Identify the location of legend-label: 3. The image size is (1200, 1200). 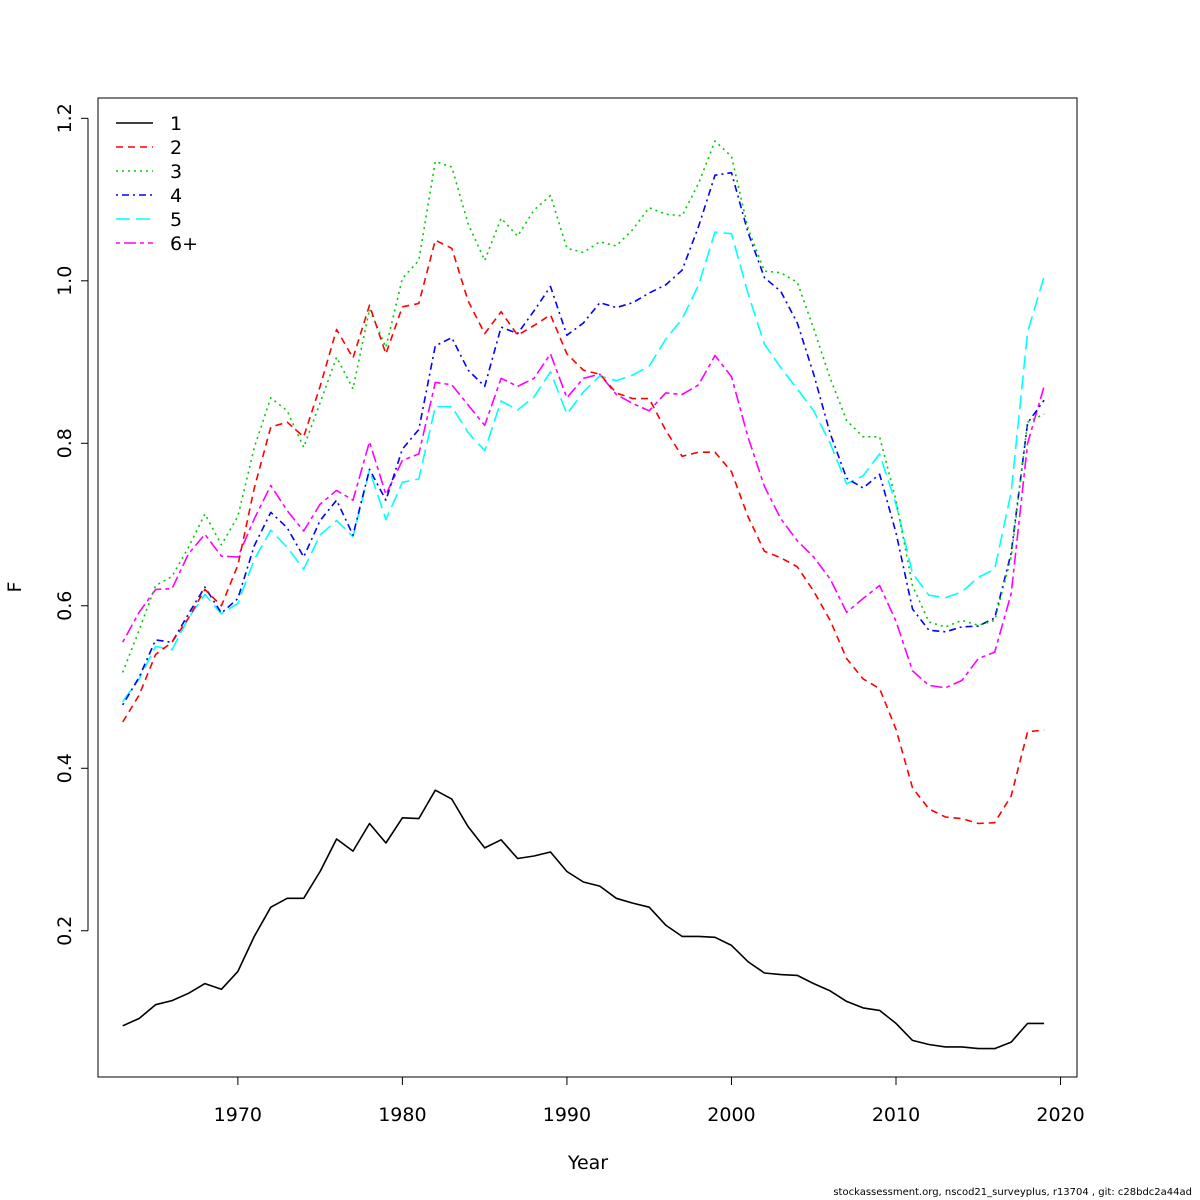
(176, 172).